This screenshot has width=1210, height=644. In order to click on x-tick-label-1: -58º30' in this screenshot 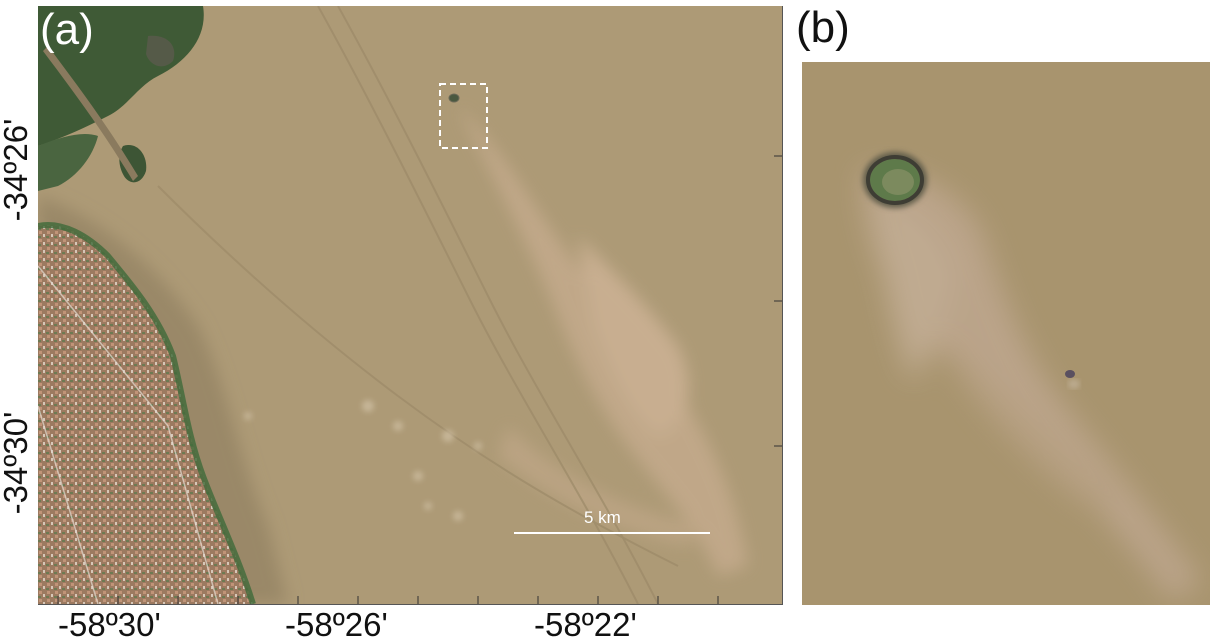, I will do `click(109, 624)`.